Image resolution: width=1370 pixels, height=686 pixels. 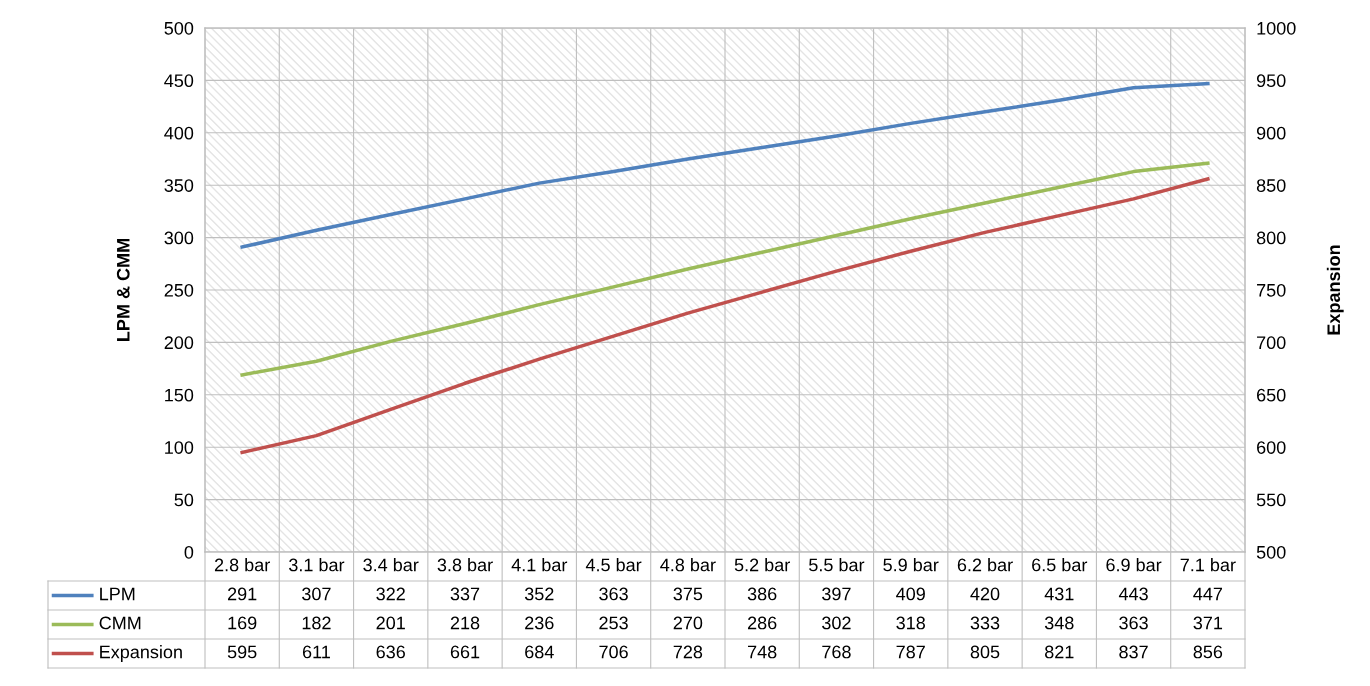 What do you see at coordinates (179, 81) in the screenshot?
I see `y-tick-label: 450` at bounding box center [179, 81].